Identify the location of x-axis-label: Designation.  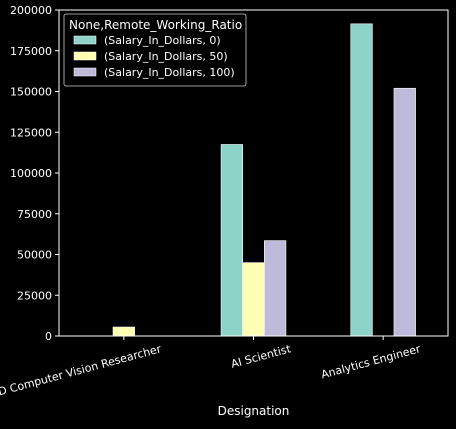
(254, 411).